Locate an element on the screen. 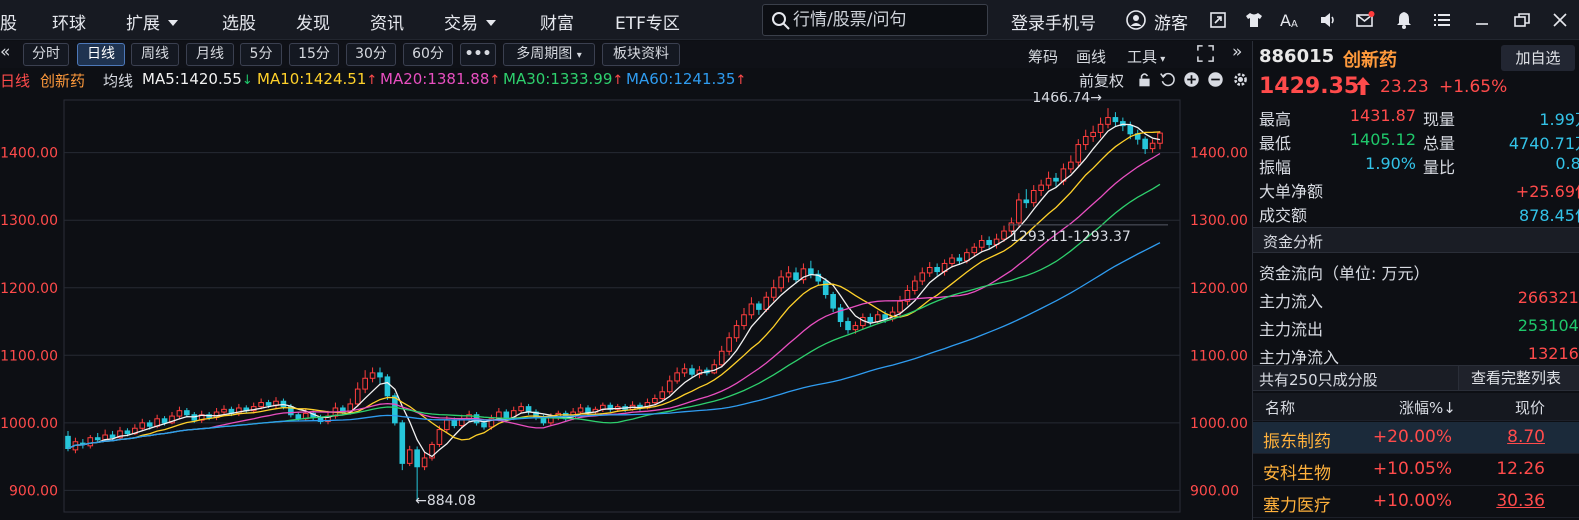 The image size is (1579, 520). lock-icon is located at coordinates (1144, 79).